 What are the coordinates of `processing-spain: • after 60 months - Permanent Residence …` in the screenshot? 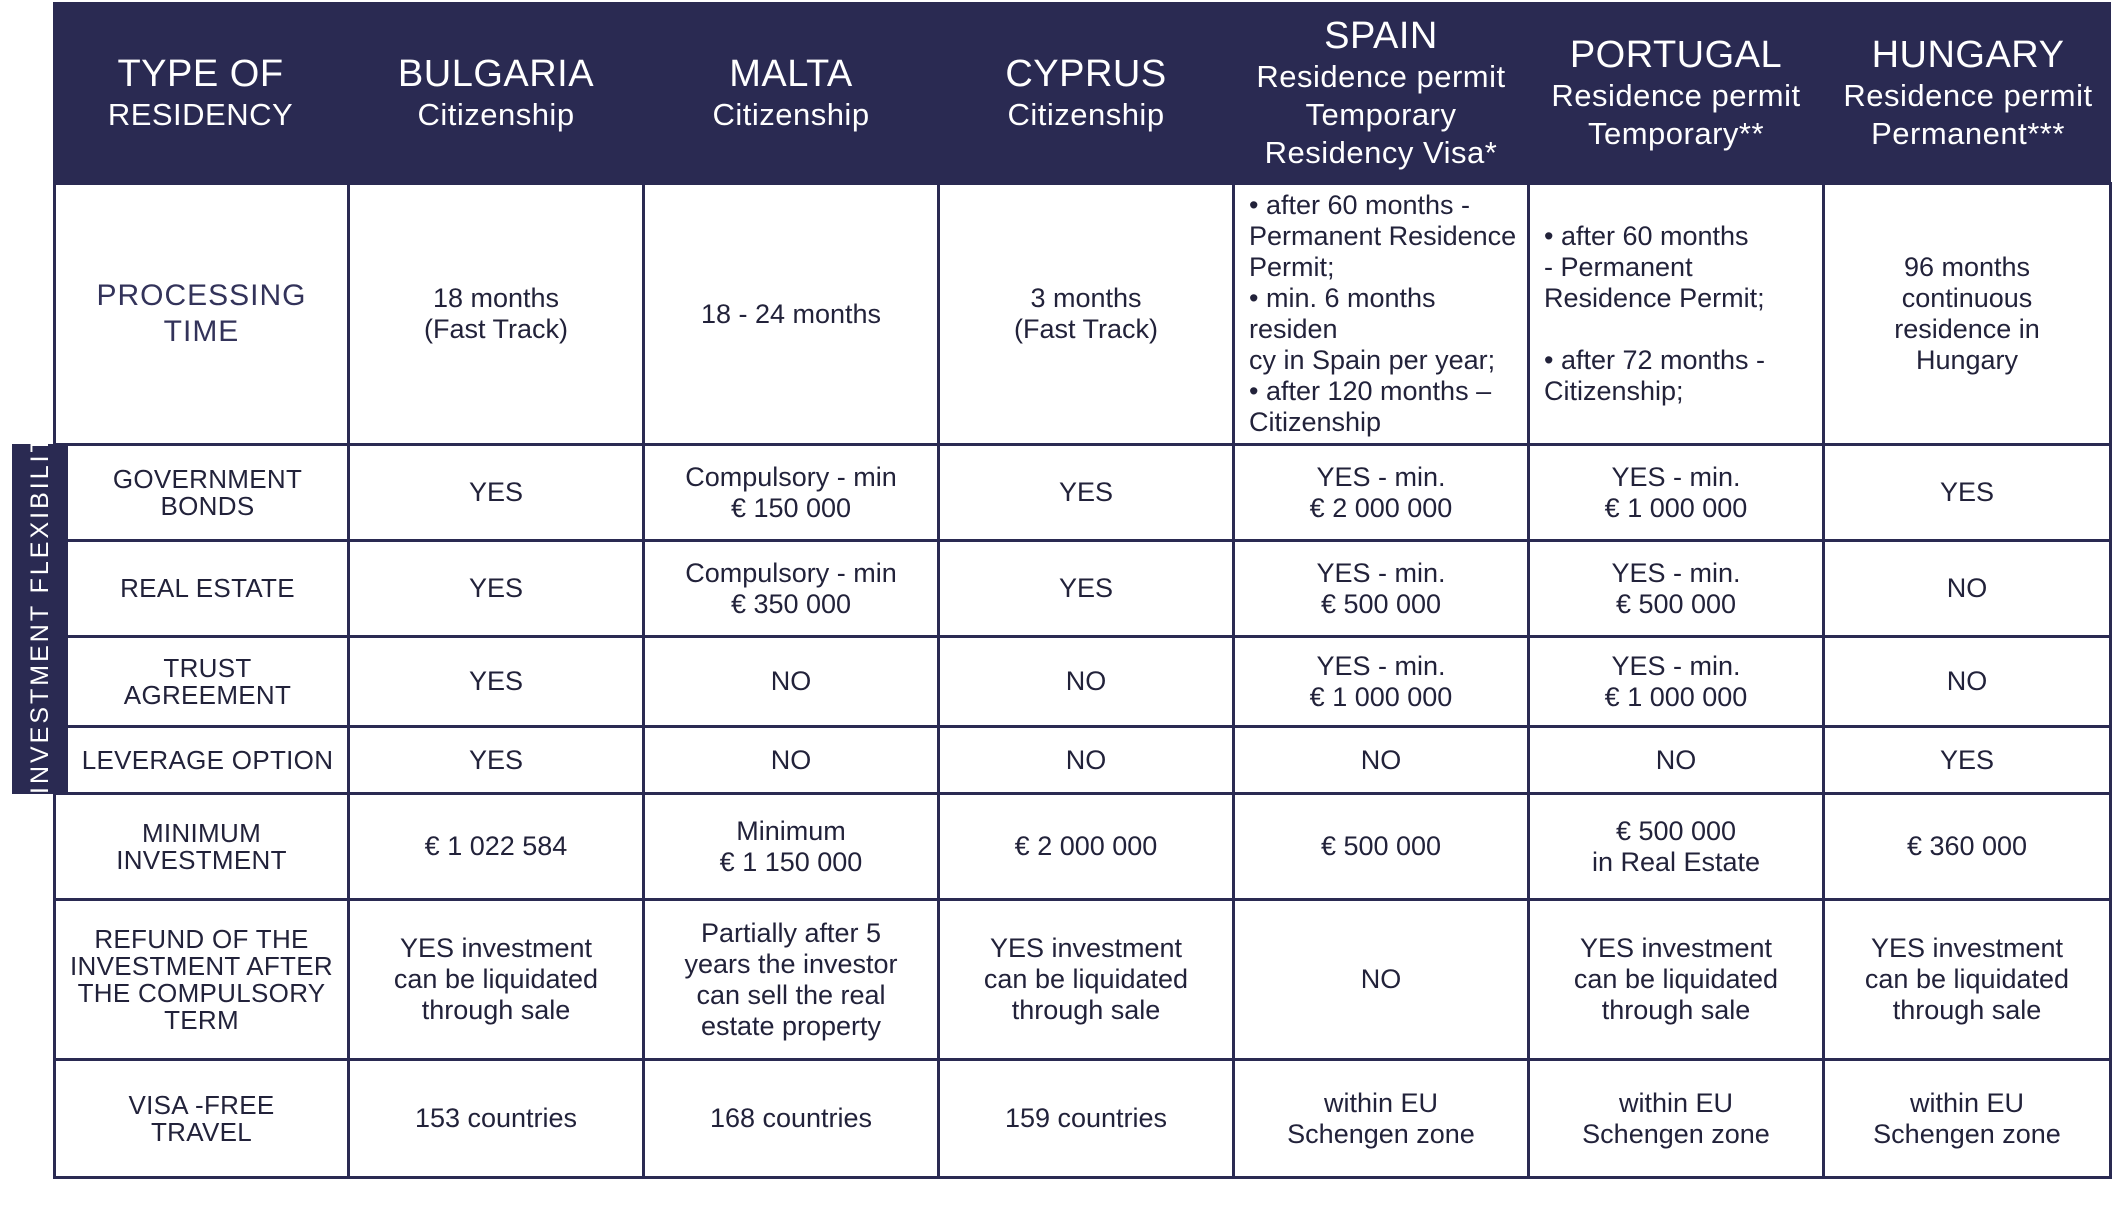 It's located at (1381, 314).